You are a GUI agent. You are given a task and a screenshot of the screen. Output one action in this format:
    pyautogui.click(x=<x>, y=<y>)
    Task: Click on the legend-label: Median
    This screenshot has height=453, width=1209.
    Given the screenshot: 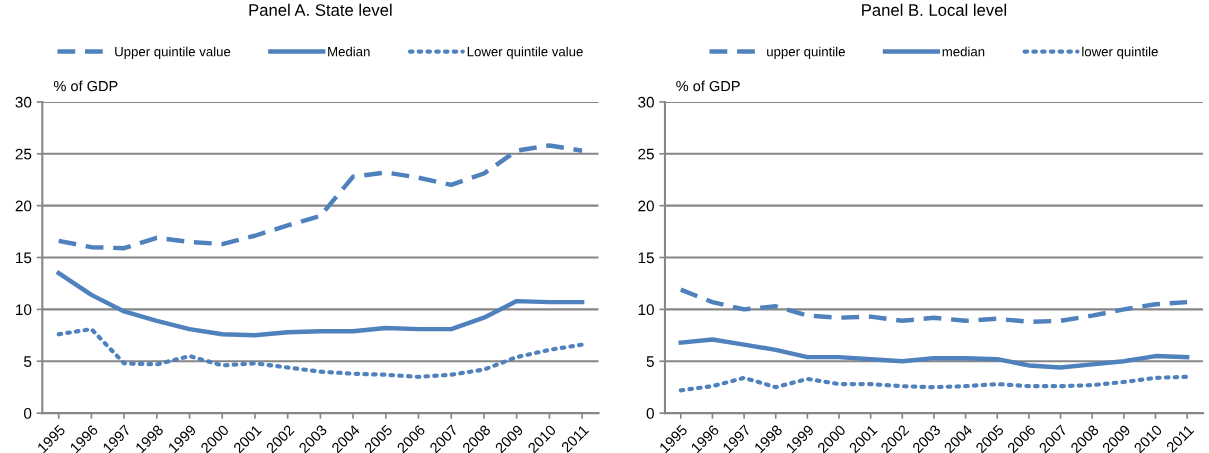 What is the action you would take?
    pyautogui.click(x=349, y=51)
    